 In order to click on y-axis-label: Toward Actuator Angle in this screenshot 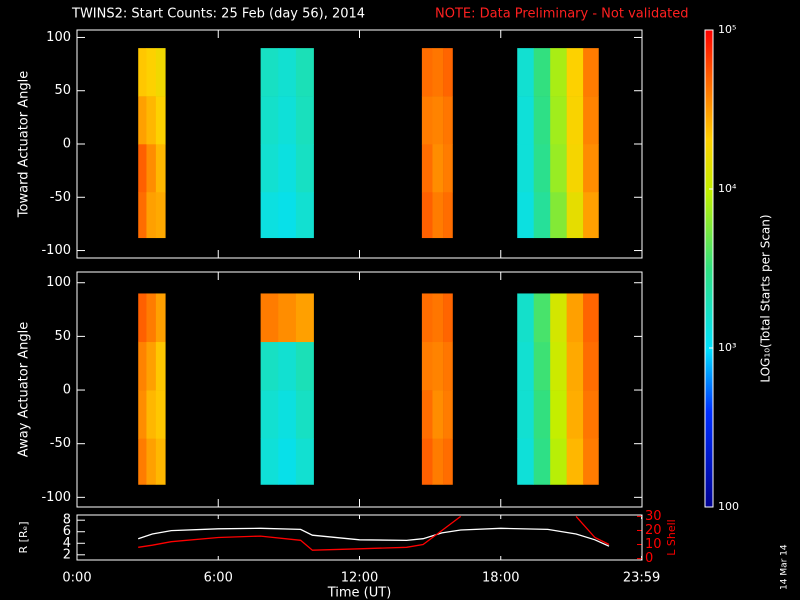, I will do `click(24, 144)`.